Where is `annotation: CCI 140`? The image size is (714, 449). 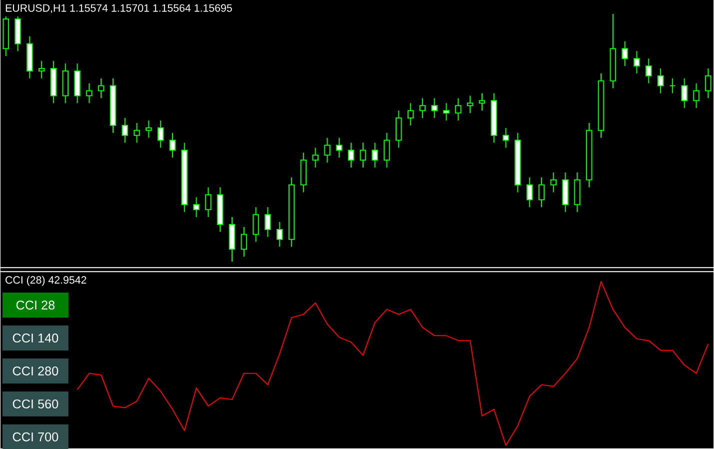 annotation: CCI 140 is located at coordinates (35, 337).